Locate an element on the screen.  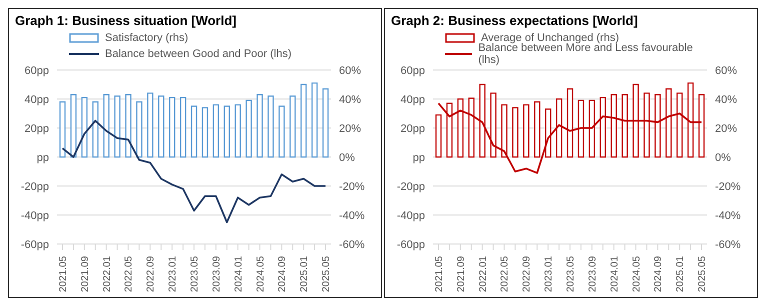
chart-title: Graph 2: Business expectations [World] is located at coordinates (514, 20).